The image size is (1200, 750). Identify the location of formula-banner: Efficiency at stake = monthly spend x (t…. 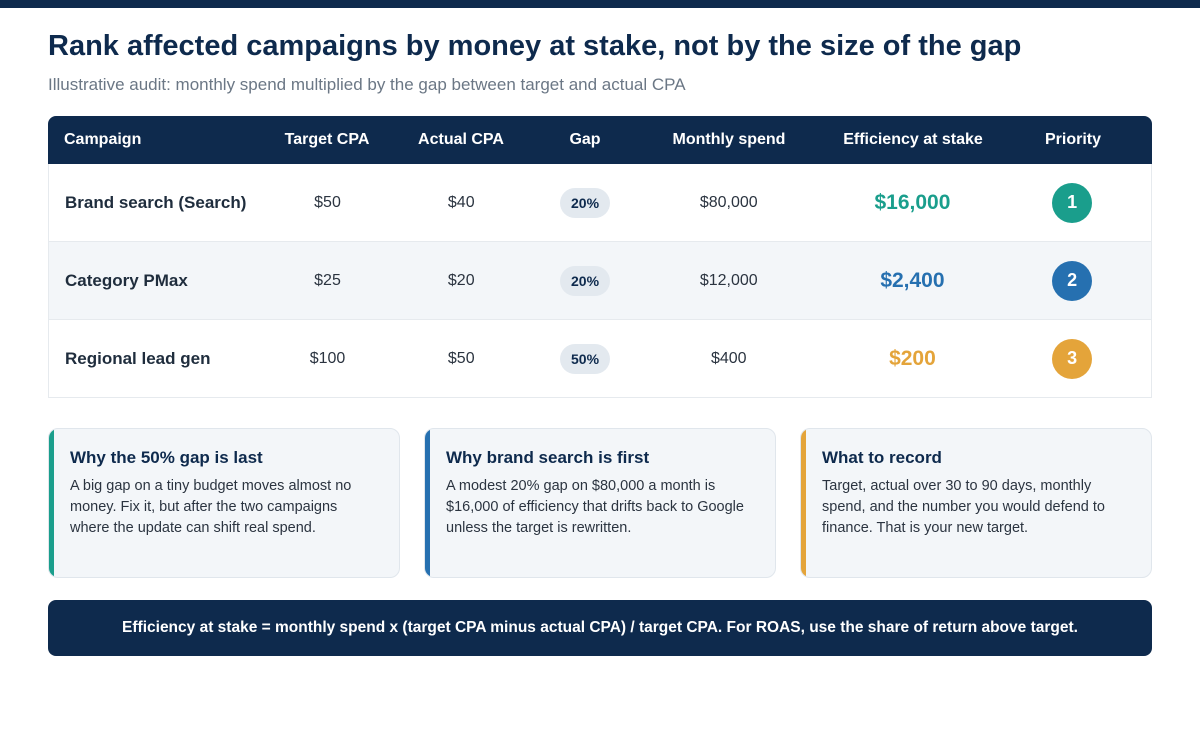
(600, 628).